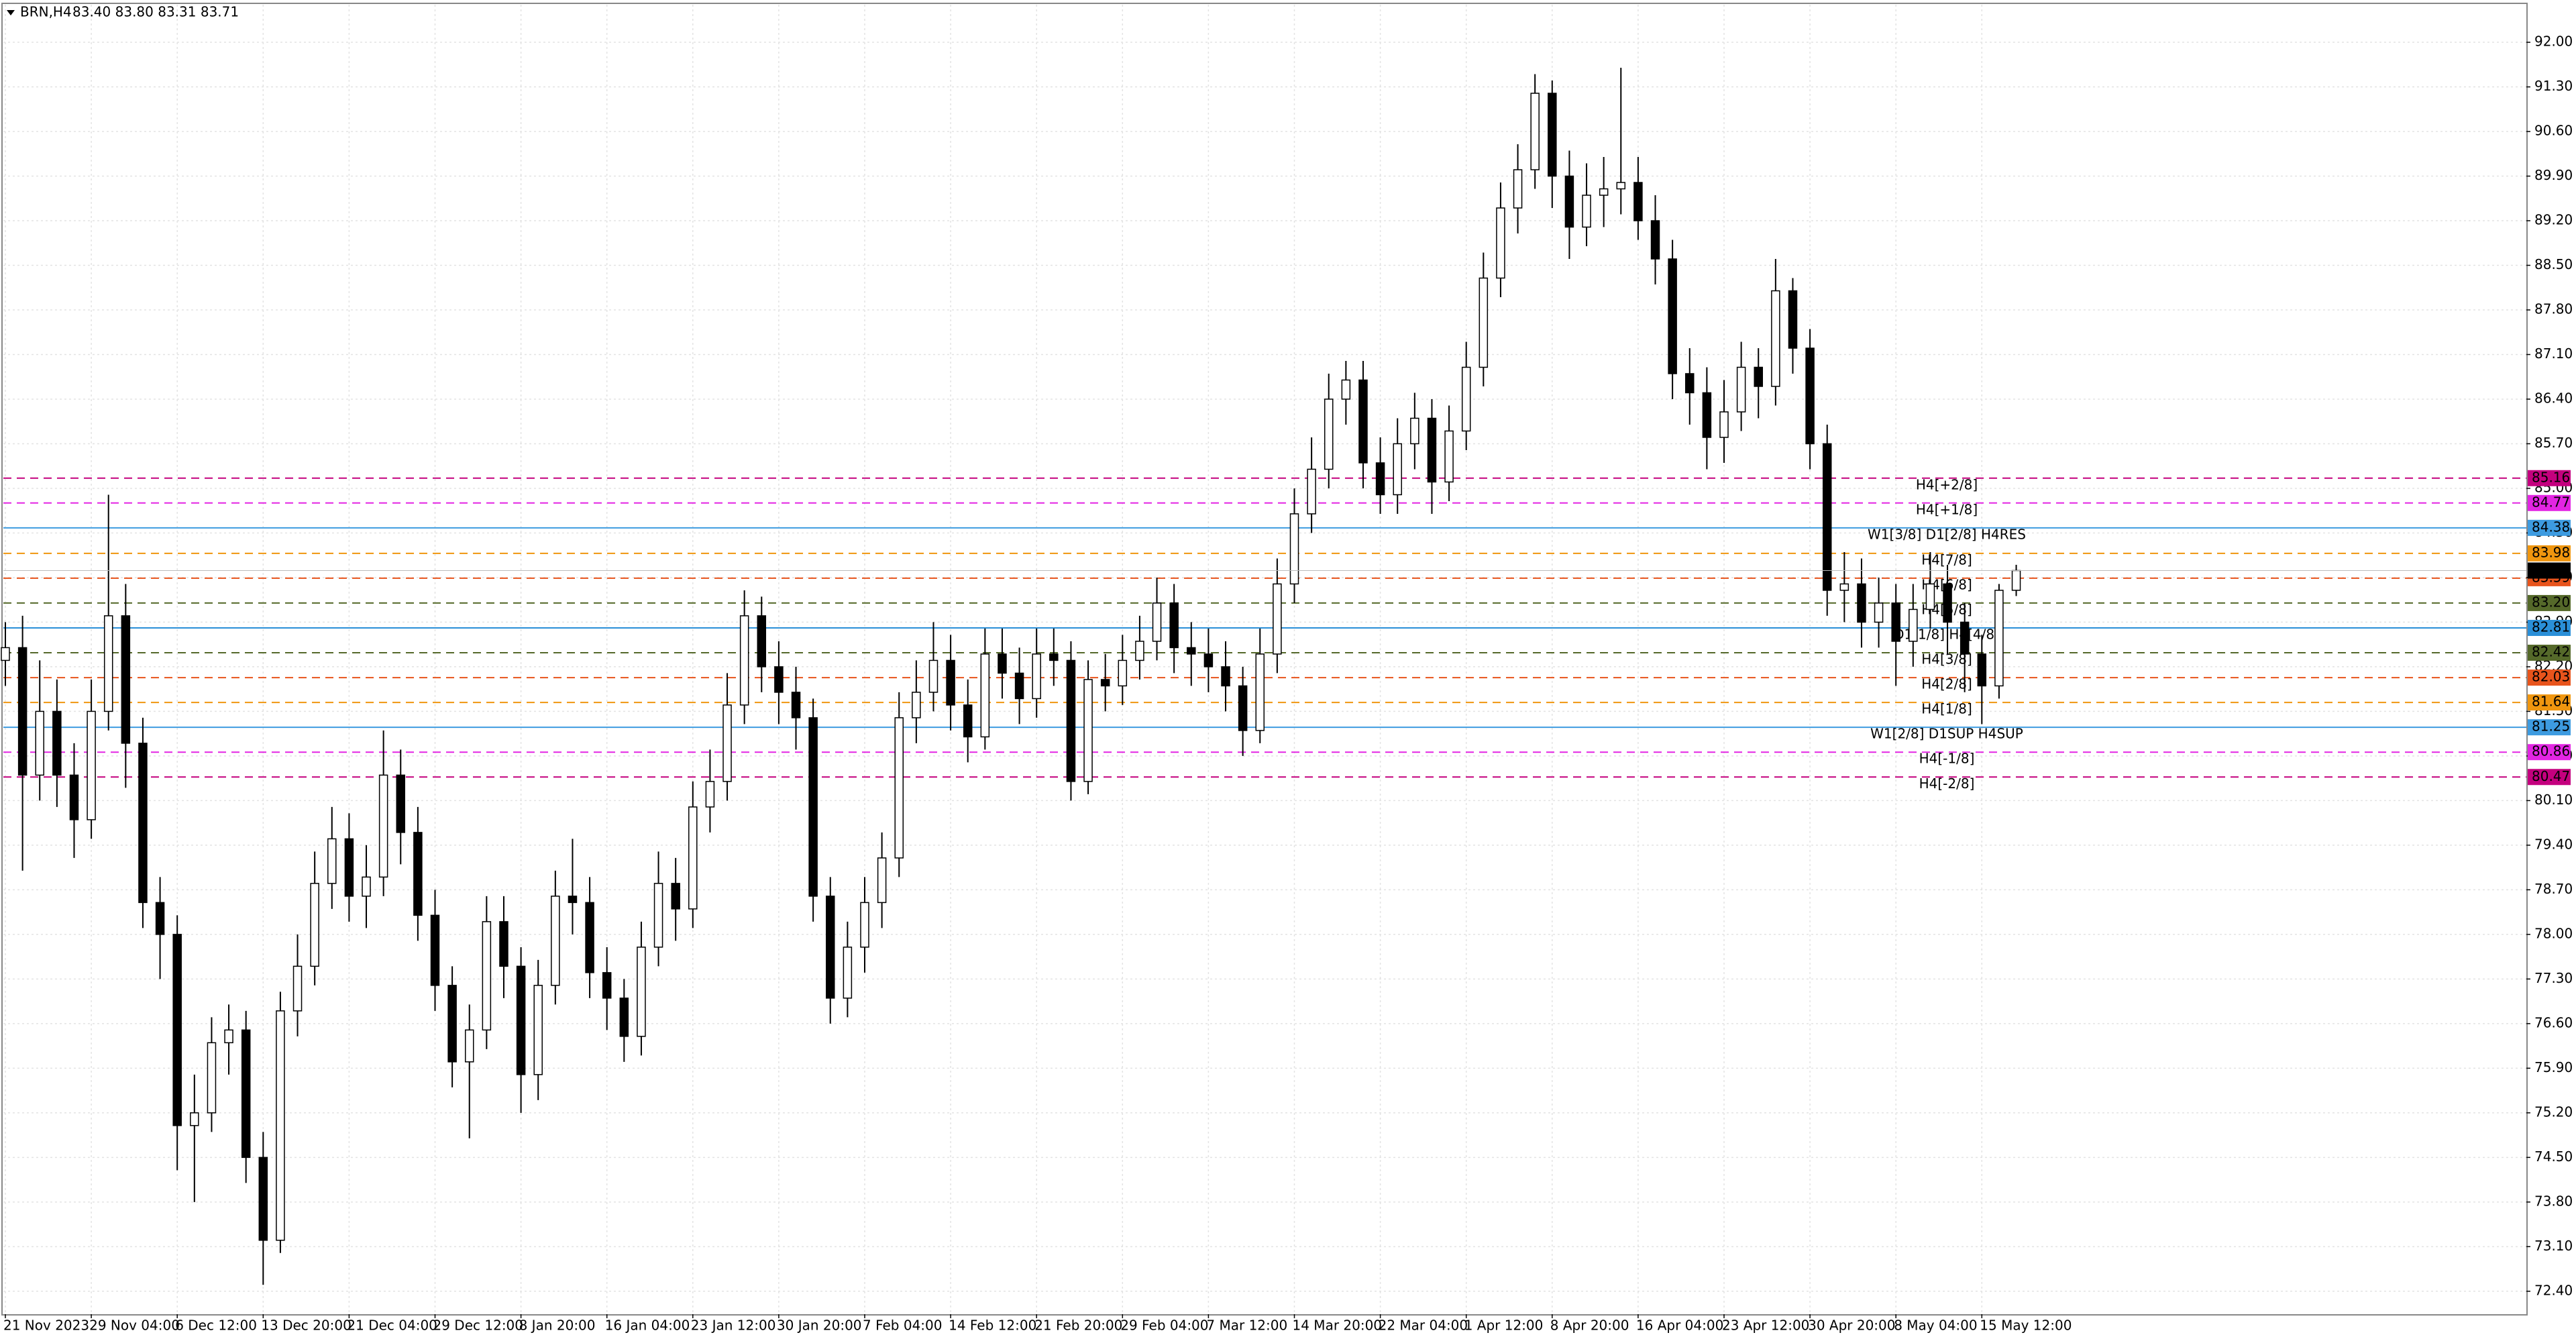 The height and width of the screenshot is (1339, 2576). Describe the element at coordinates (992, 1326) in the screenshot. I see `x-tick-label: 14 Feb 12:00` at that location.